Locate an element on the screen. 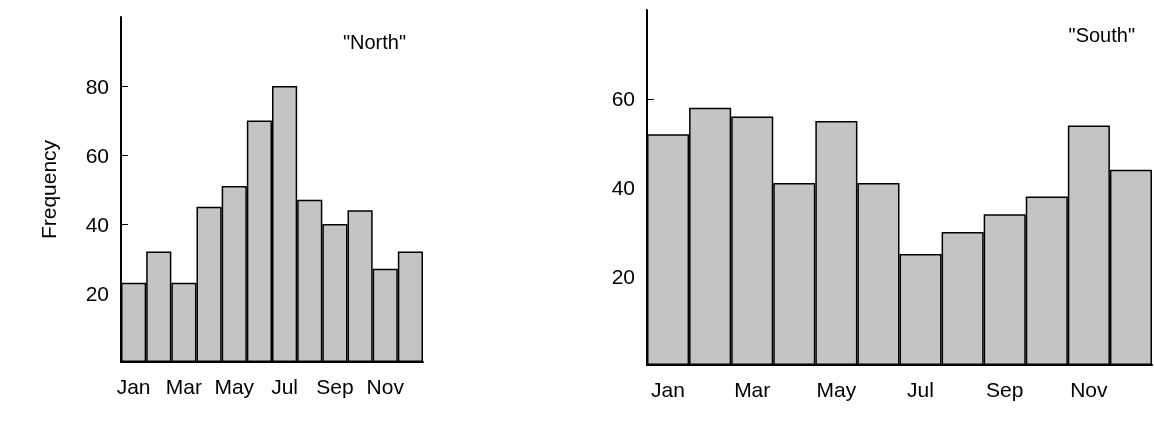 The image size is (1154, 423). text: "North" is located at coordinates (374, 42).